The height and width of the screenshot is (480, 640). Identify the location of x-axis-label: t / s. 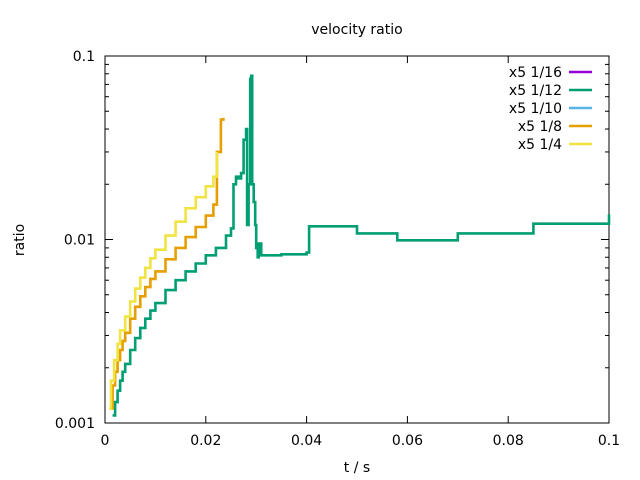
(357, 468).